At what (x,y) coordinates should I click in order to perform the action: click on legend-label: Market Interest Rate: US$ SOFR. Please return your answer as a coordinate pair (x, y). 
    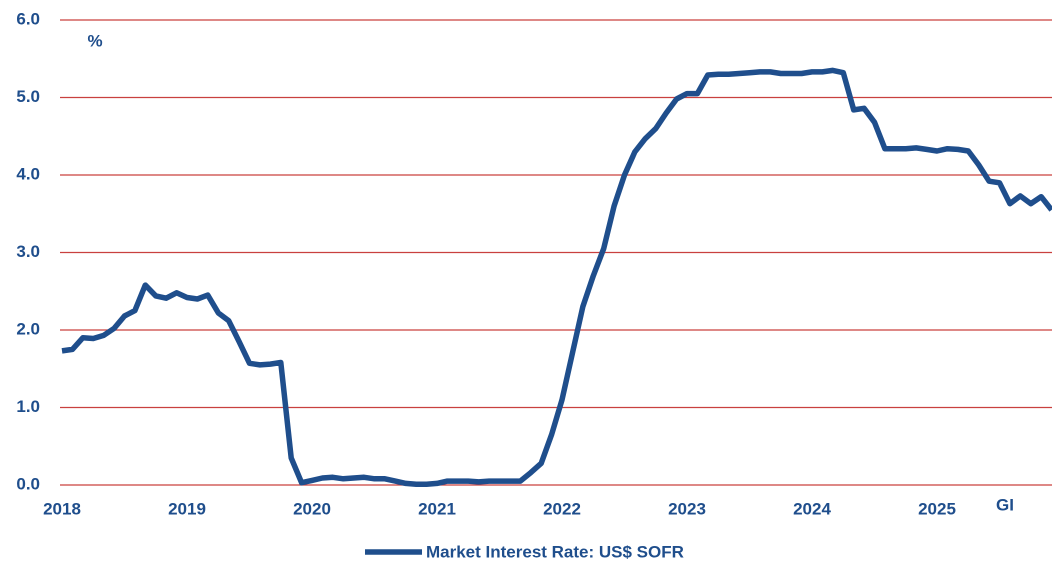
    Looking at the image, I should click on (555, 551).